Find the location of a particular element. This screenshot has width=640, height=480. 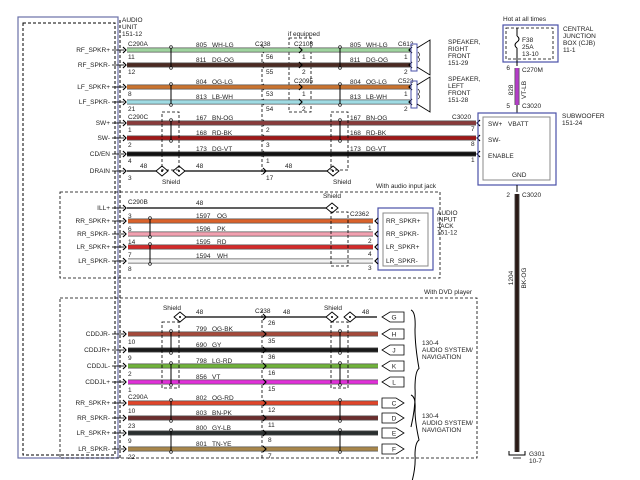

terminal-letter: D is located at coordinates (394, 418).